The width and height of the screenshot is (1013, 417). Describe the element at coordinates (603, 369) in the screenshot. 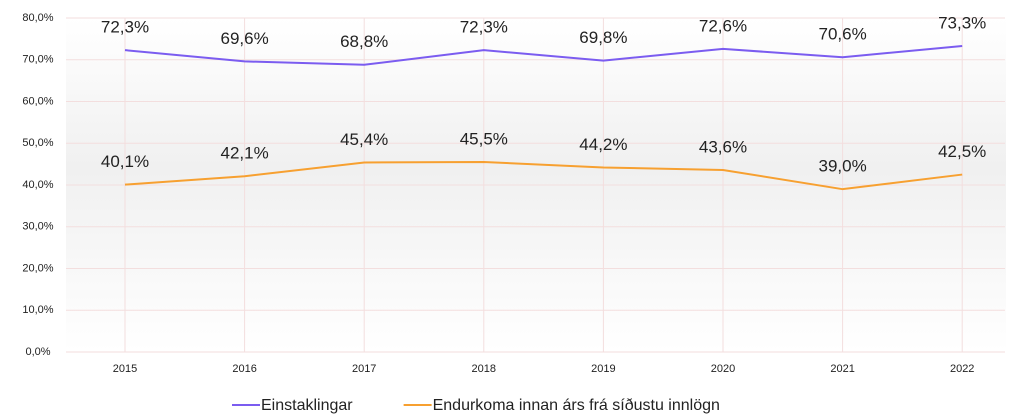

I see `x-tick-label: 2019` at that location.